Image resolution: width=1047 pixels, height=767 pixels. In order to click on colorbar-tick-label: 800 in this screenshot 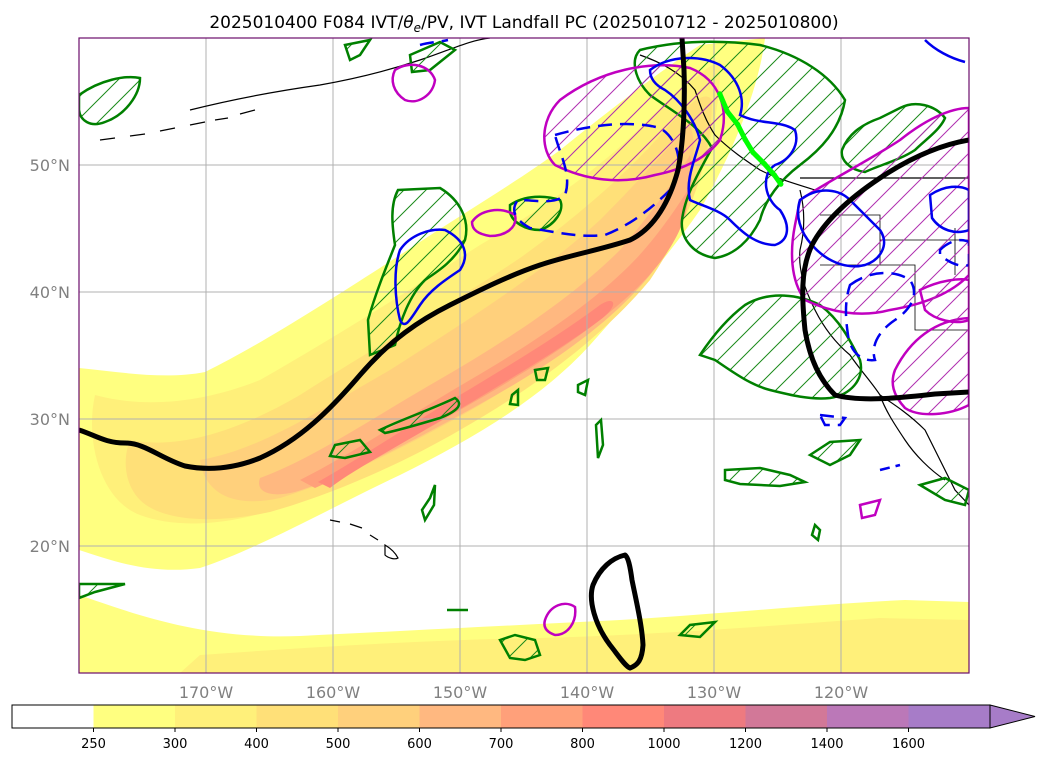, I will do `click(582, 744)`.